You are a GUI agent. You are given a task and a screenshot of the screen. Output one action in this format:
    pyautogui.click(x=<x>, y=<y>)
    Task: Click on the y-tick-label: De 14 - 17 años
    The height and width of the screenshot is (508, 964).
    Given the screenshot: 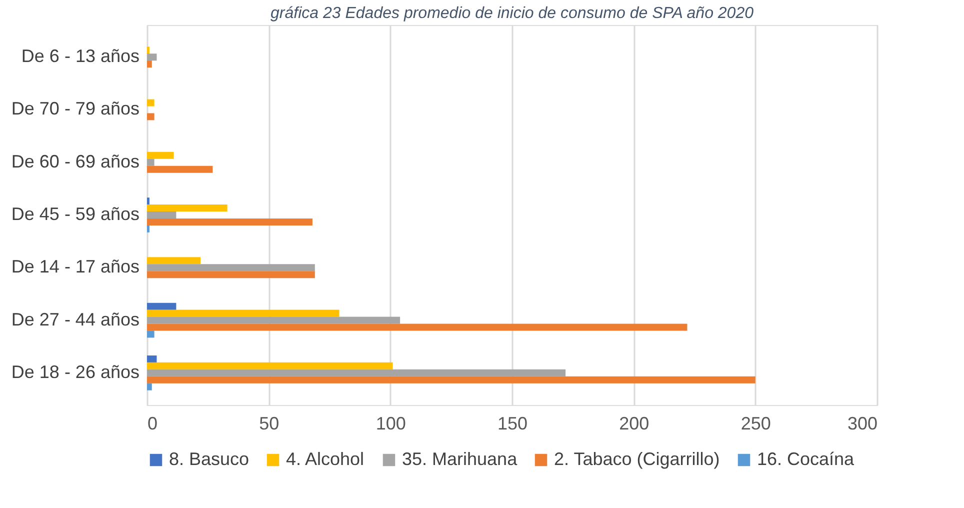 What is the action you would take?
    pyautogui.click(x=75, y=266)
    